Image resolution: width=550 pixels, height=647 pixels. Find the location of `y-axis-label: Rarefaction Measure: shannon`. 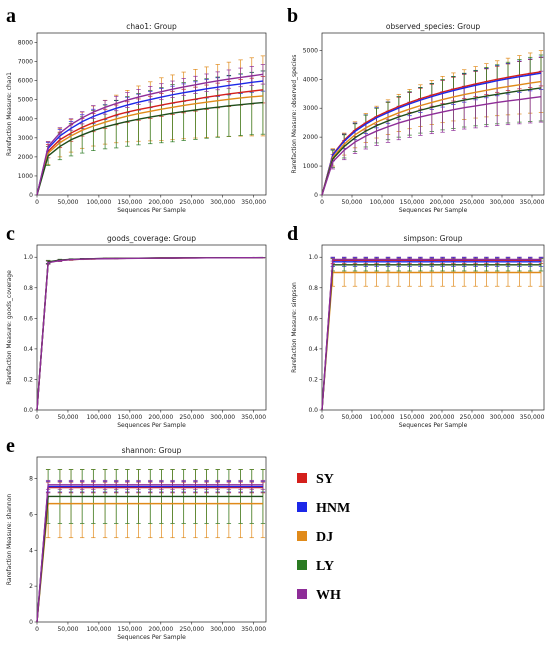

y-axis-label: Rarefaction Measure: shannon is located at coordinates (9, 540).